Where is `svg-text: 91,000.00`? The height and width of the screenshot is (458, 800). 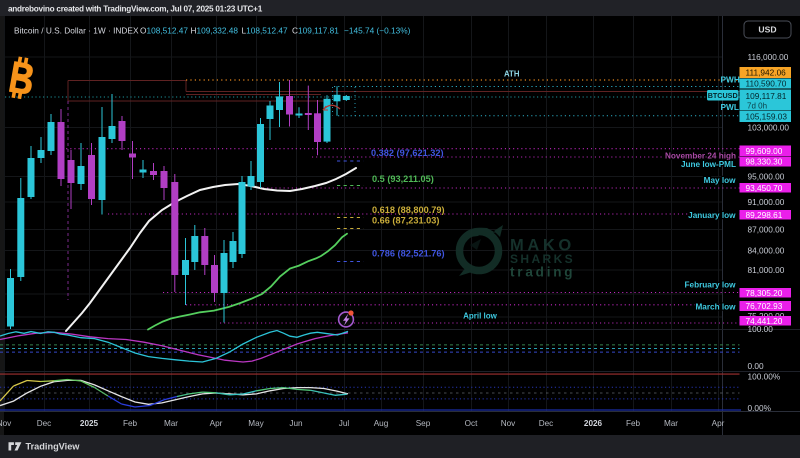
svg-text: 91,000.00 is located at coordinates (766, 202).